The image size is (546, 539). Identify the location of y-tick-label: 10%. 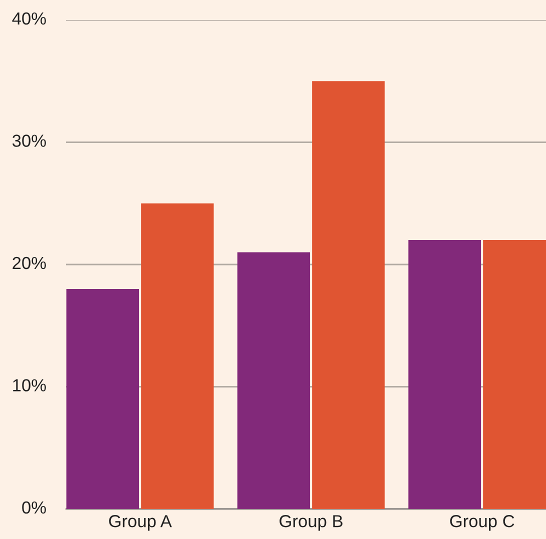
(29, 385).